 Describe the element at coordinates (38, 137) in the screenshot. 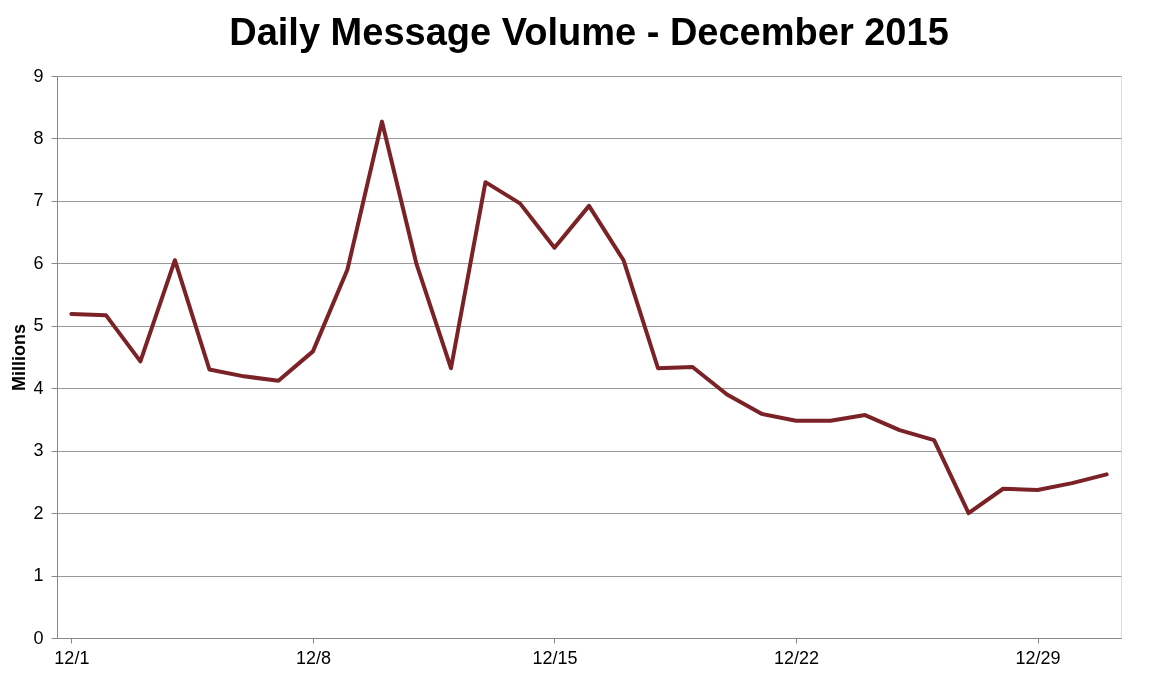

I see `y-tick-label: 8` at that location.